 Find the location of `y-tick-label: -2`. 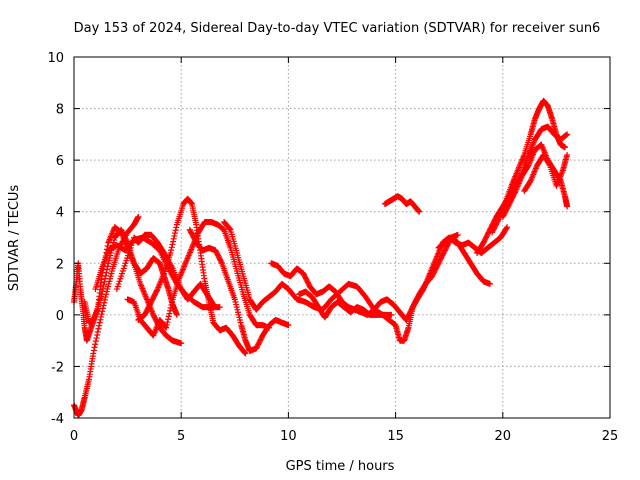

y-tick-label: -2 is located at coordinates (57, 367).